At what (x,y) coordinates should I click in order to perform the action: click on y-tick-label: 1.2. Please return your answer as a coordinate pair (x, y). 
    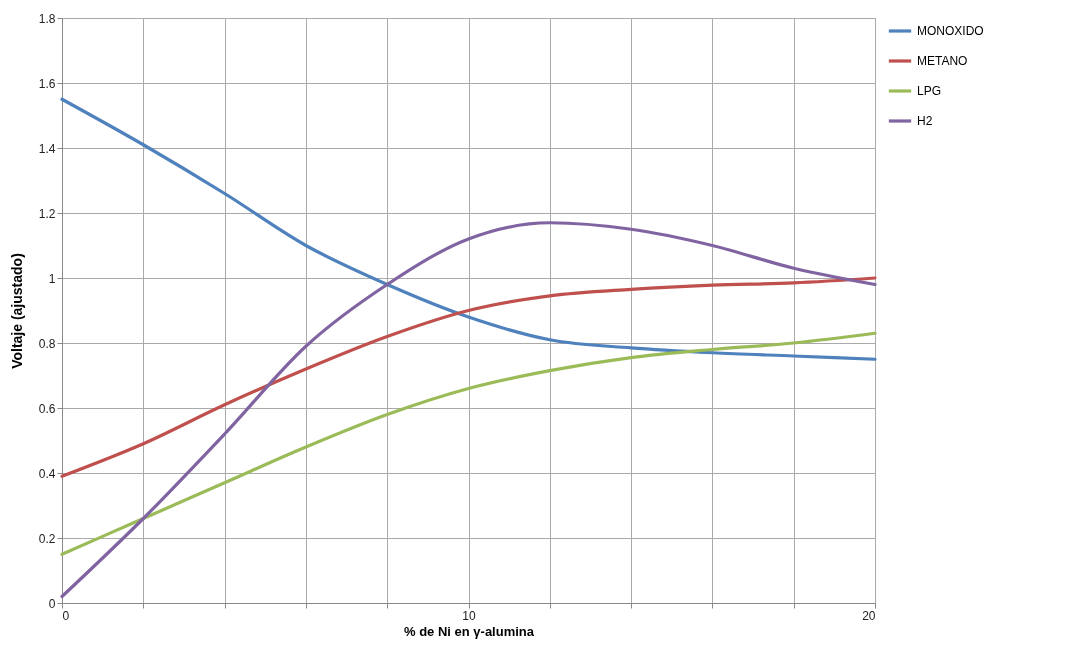
    Looking at the image, I should click on (47, 213).